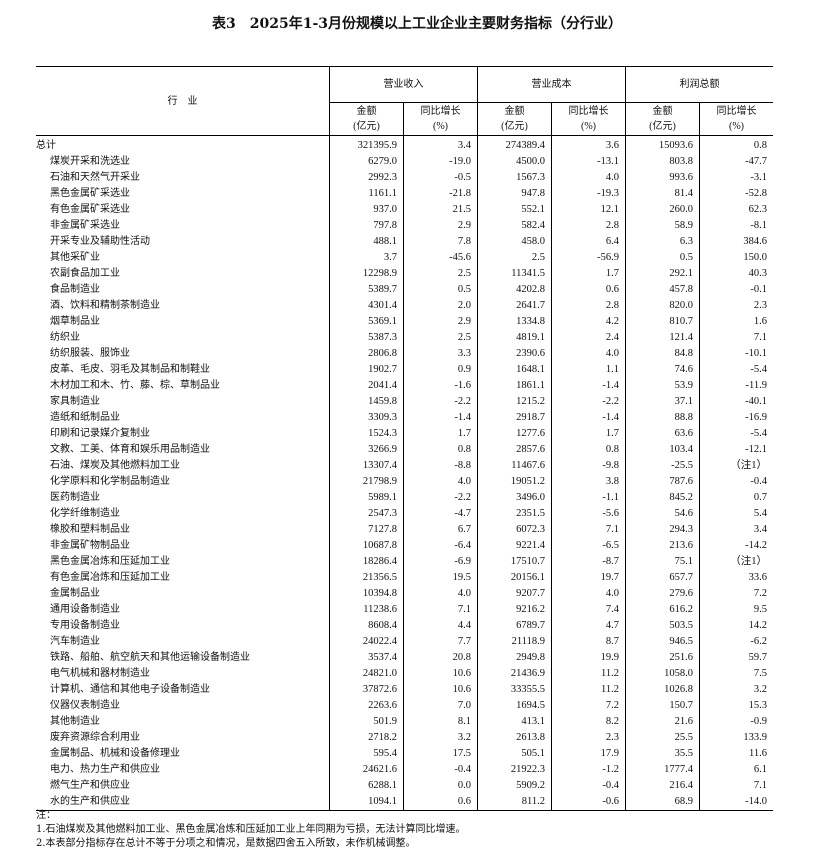 Image resolution: width=834 pixels, height=857 pixels. Describe the element at coordinates (130, 369) in the screenshot. I see `industry-name: 皮革、毛皮、羽毛及其制品和制鞋业` at that location.